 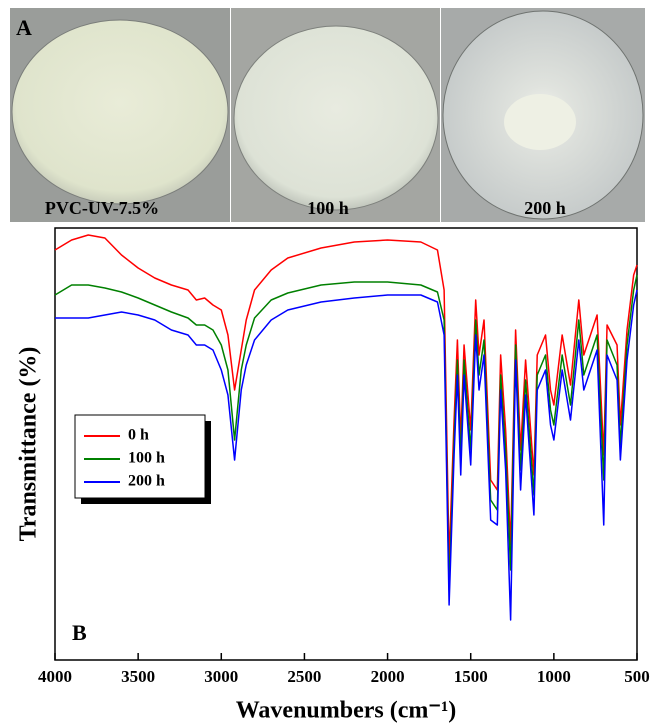 I want to click on powder, so click(x=540, y=122).